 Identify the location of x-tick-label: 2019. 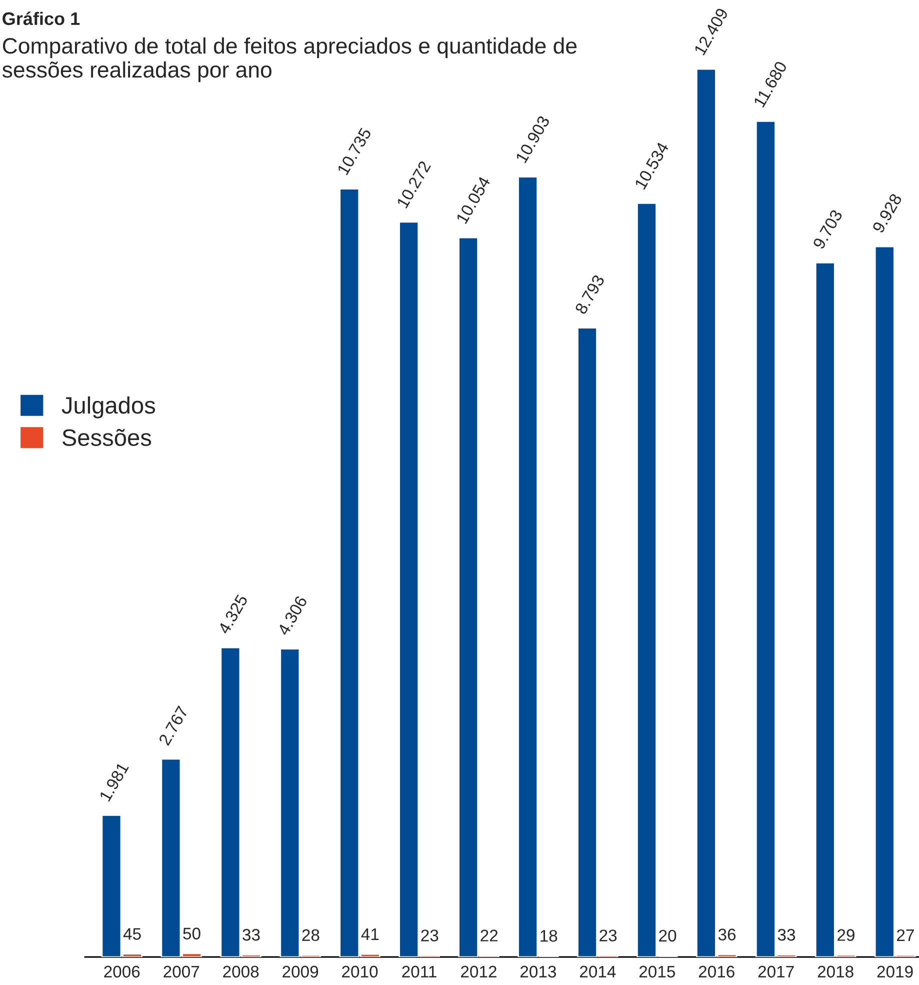
(895, 972).